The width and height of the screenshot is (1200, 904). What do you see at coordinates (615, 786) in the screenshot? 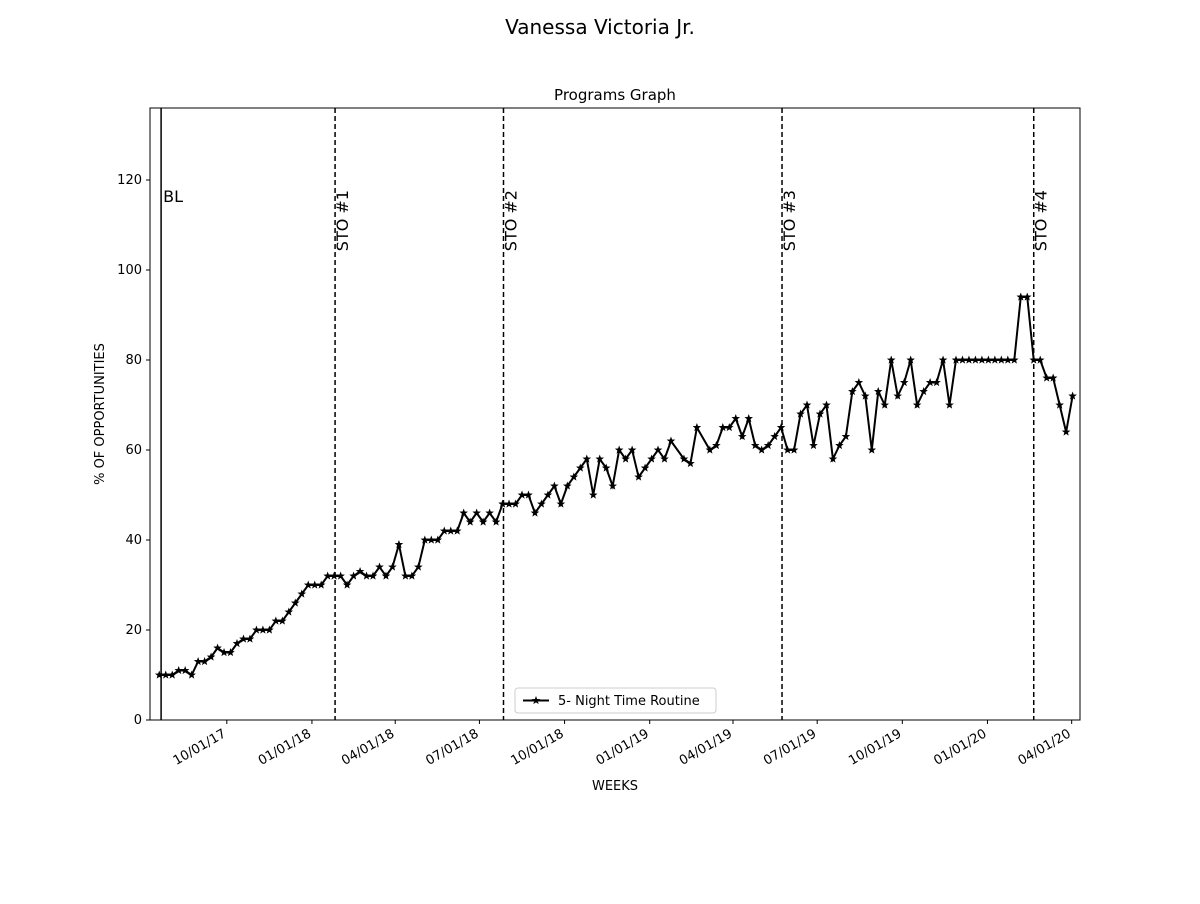
I see `x-axis-label: WEEKS` at bounding box center [615, 786].